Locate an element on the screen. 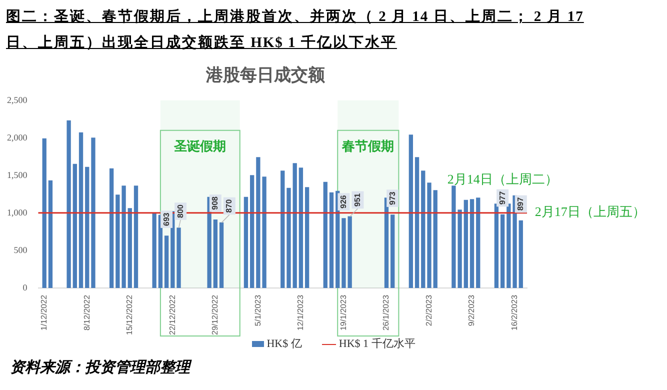 This screenshot has height=390, width=667. x-tick-label: 1/12/2022 is located at coordinates (44, 312).